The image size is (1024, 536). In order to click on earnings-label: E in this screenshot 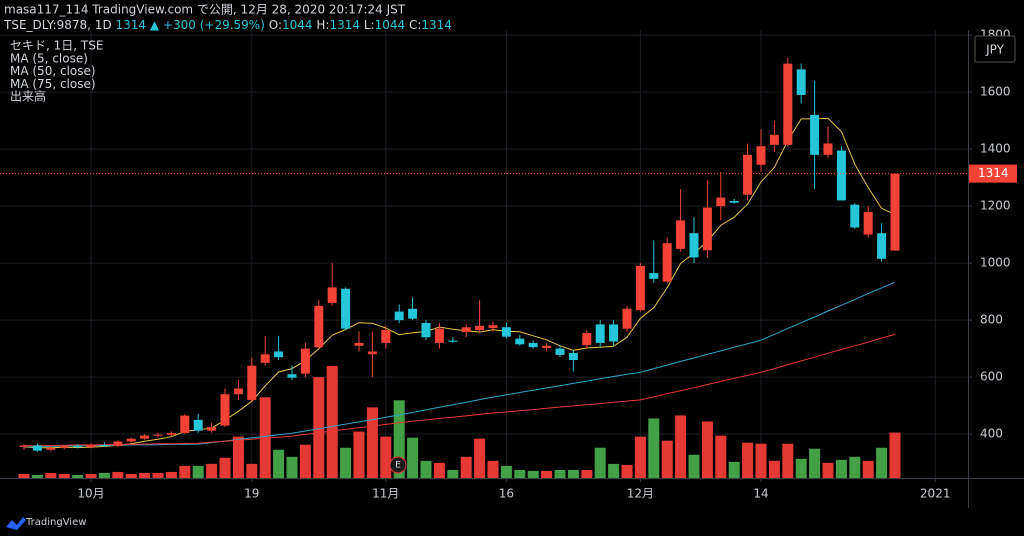, I will do `click(398, 466)`.